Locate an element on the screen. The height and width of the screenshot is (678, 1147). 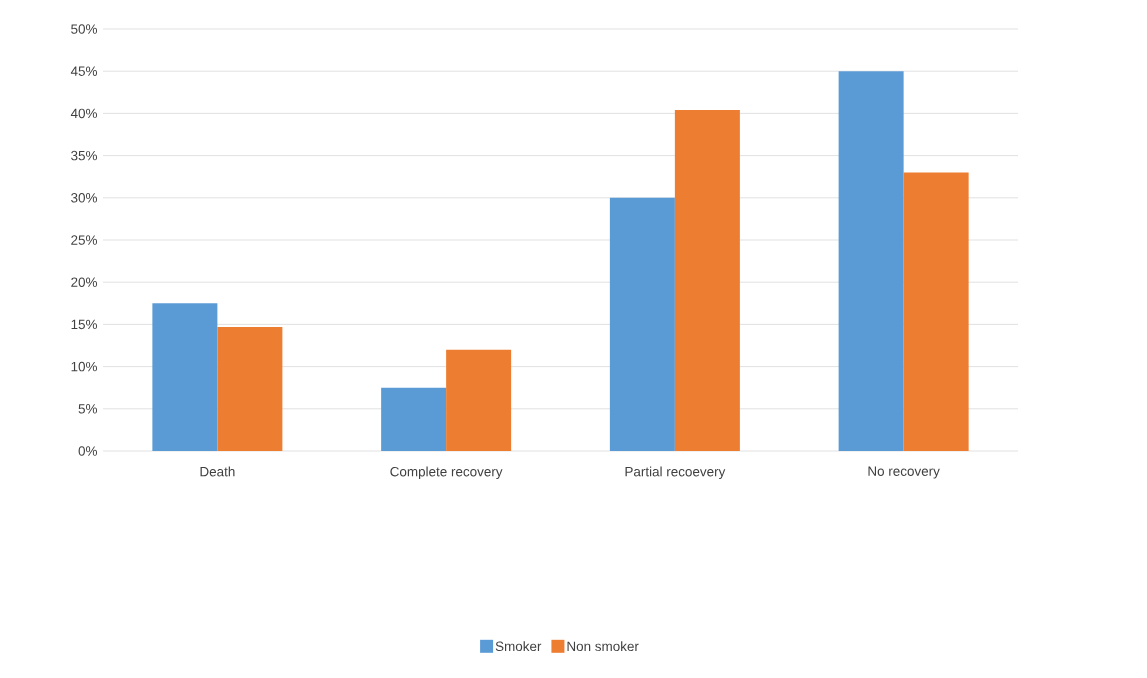
y-tick-label: 15% is located at coordinates (84, 324).